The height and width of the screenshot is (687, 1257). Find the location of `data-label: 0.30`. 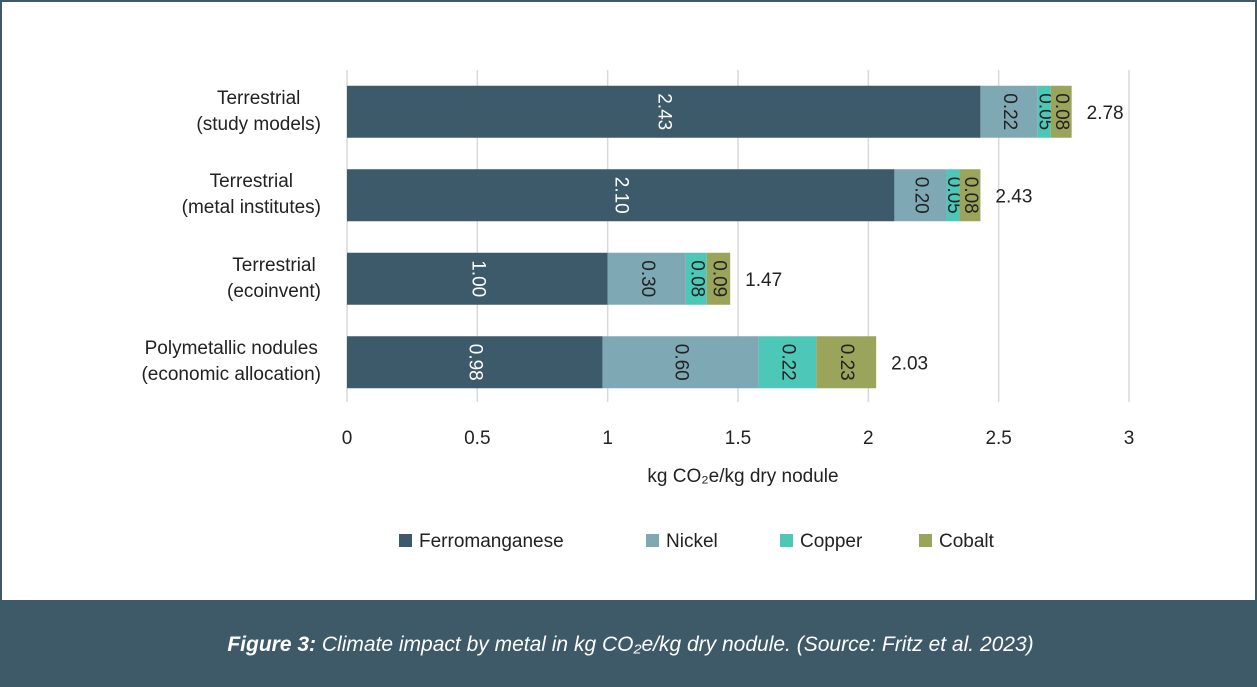

data-label: 0.30 is located at coordinates (647, 278).